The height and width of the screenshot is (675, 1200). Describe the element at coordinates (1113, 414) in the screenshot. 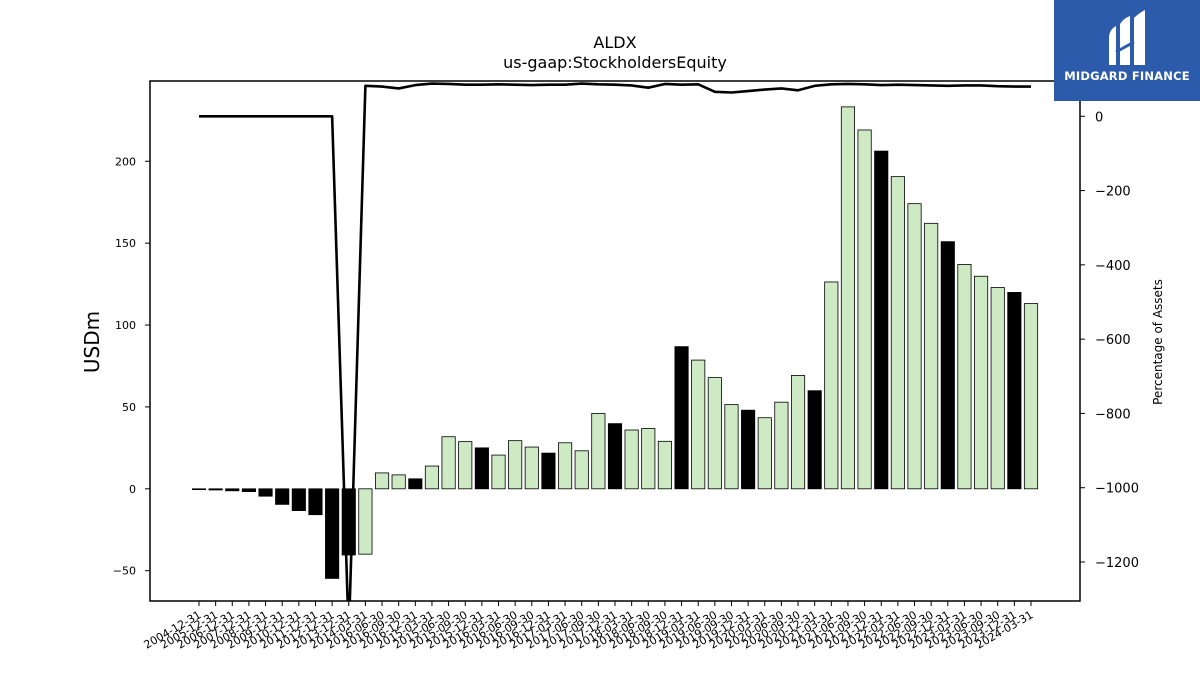

I see `y2-tick-label: −800` at that location.